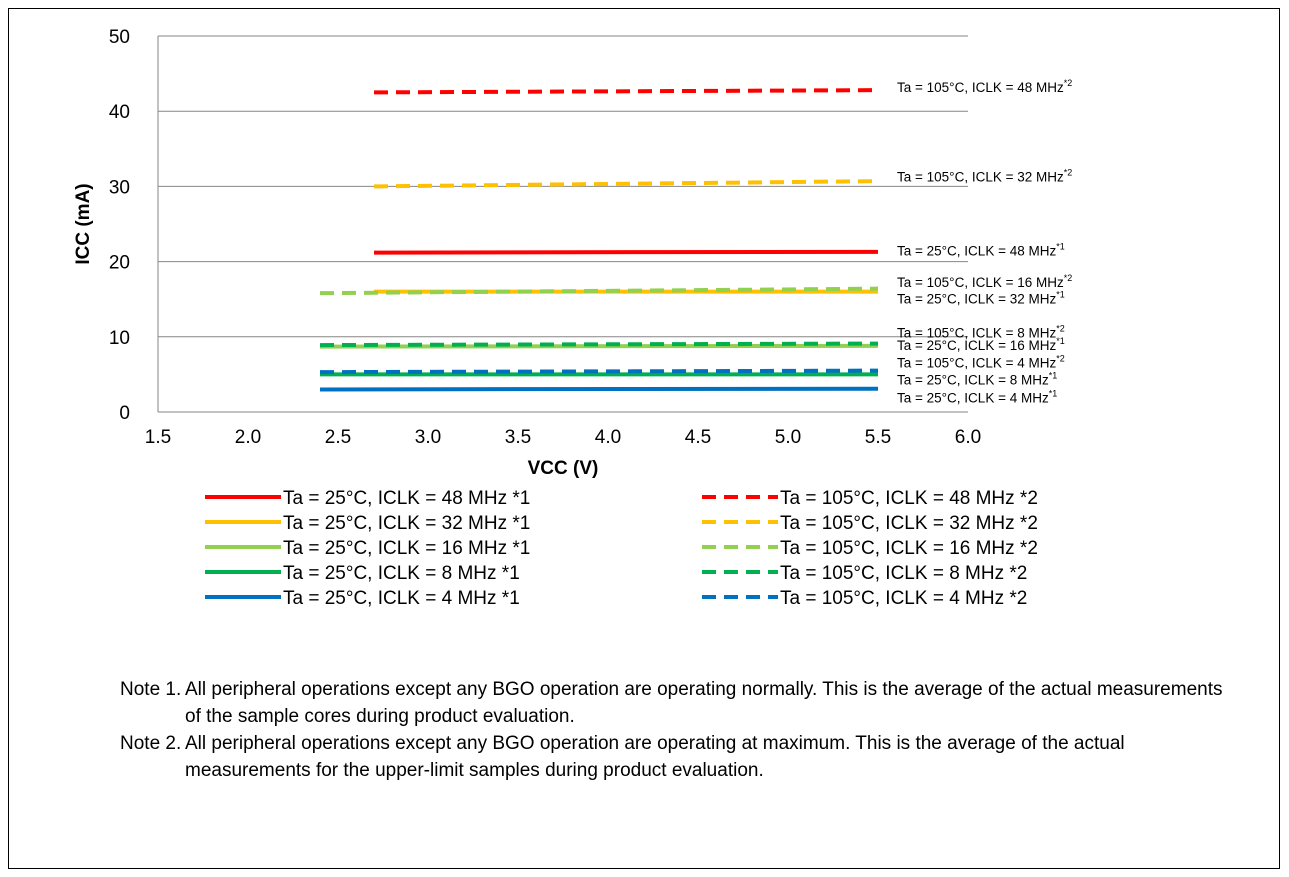 The height and width of the screenshot is (877, 1289). What do you see at coordinates (563, 468) in the screenshot?
I see `x-axis-title: VCC (V)` at bounding box center [563, 468].